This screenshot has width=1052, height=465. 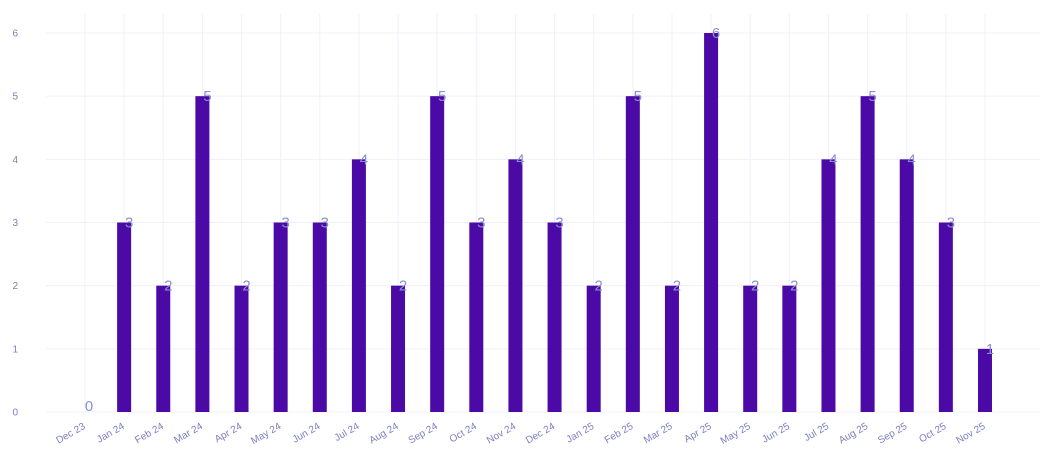 I want to click on x-tick-label: Oct 25, so click(x=932, y=433).